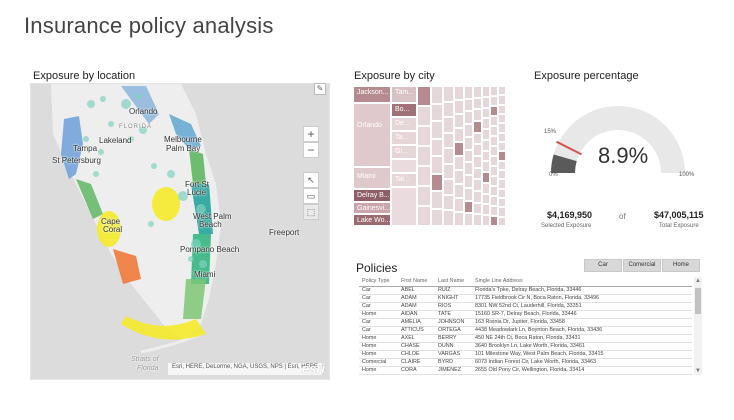 The height and width of the screenshot is (420, 734). Describe the element at coordinates (698, 326) in the screenshot. I see `table-scrollbar: ▲ ▼` at that location.